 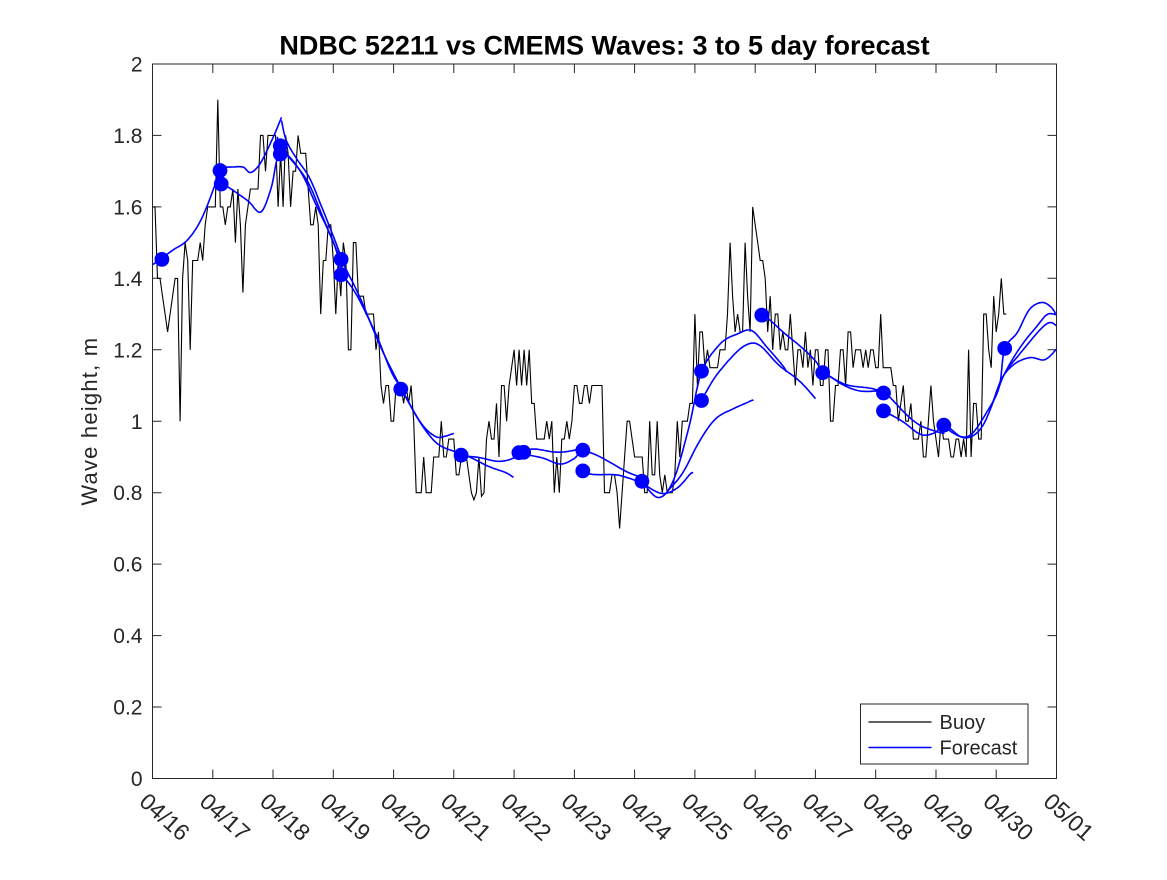 I want to click on svg-text: 0.6, so click(x=127, y=565).